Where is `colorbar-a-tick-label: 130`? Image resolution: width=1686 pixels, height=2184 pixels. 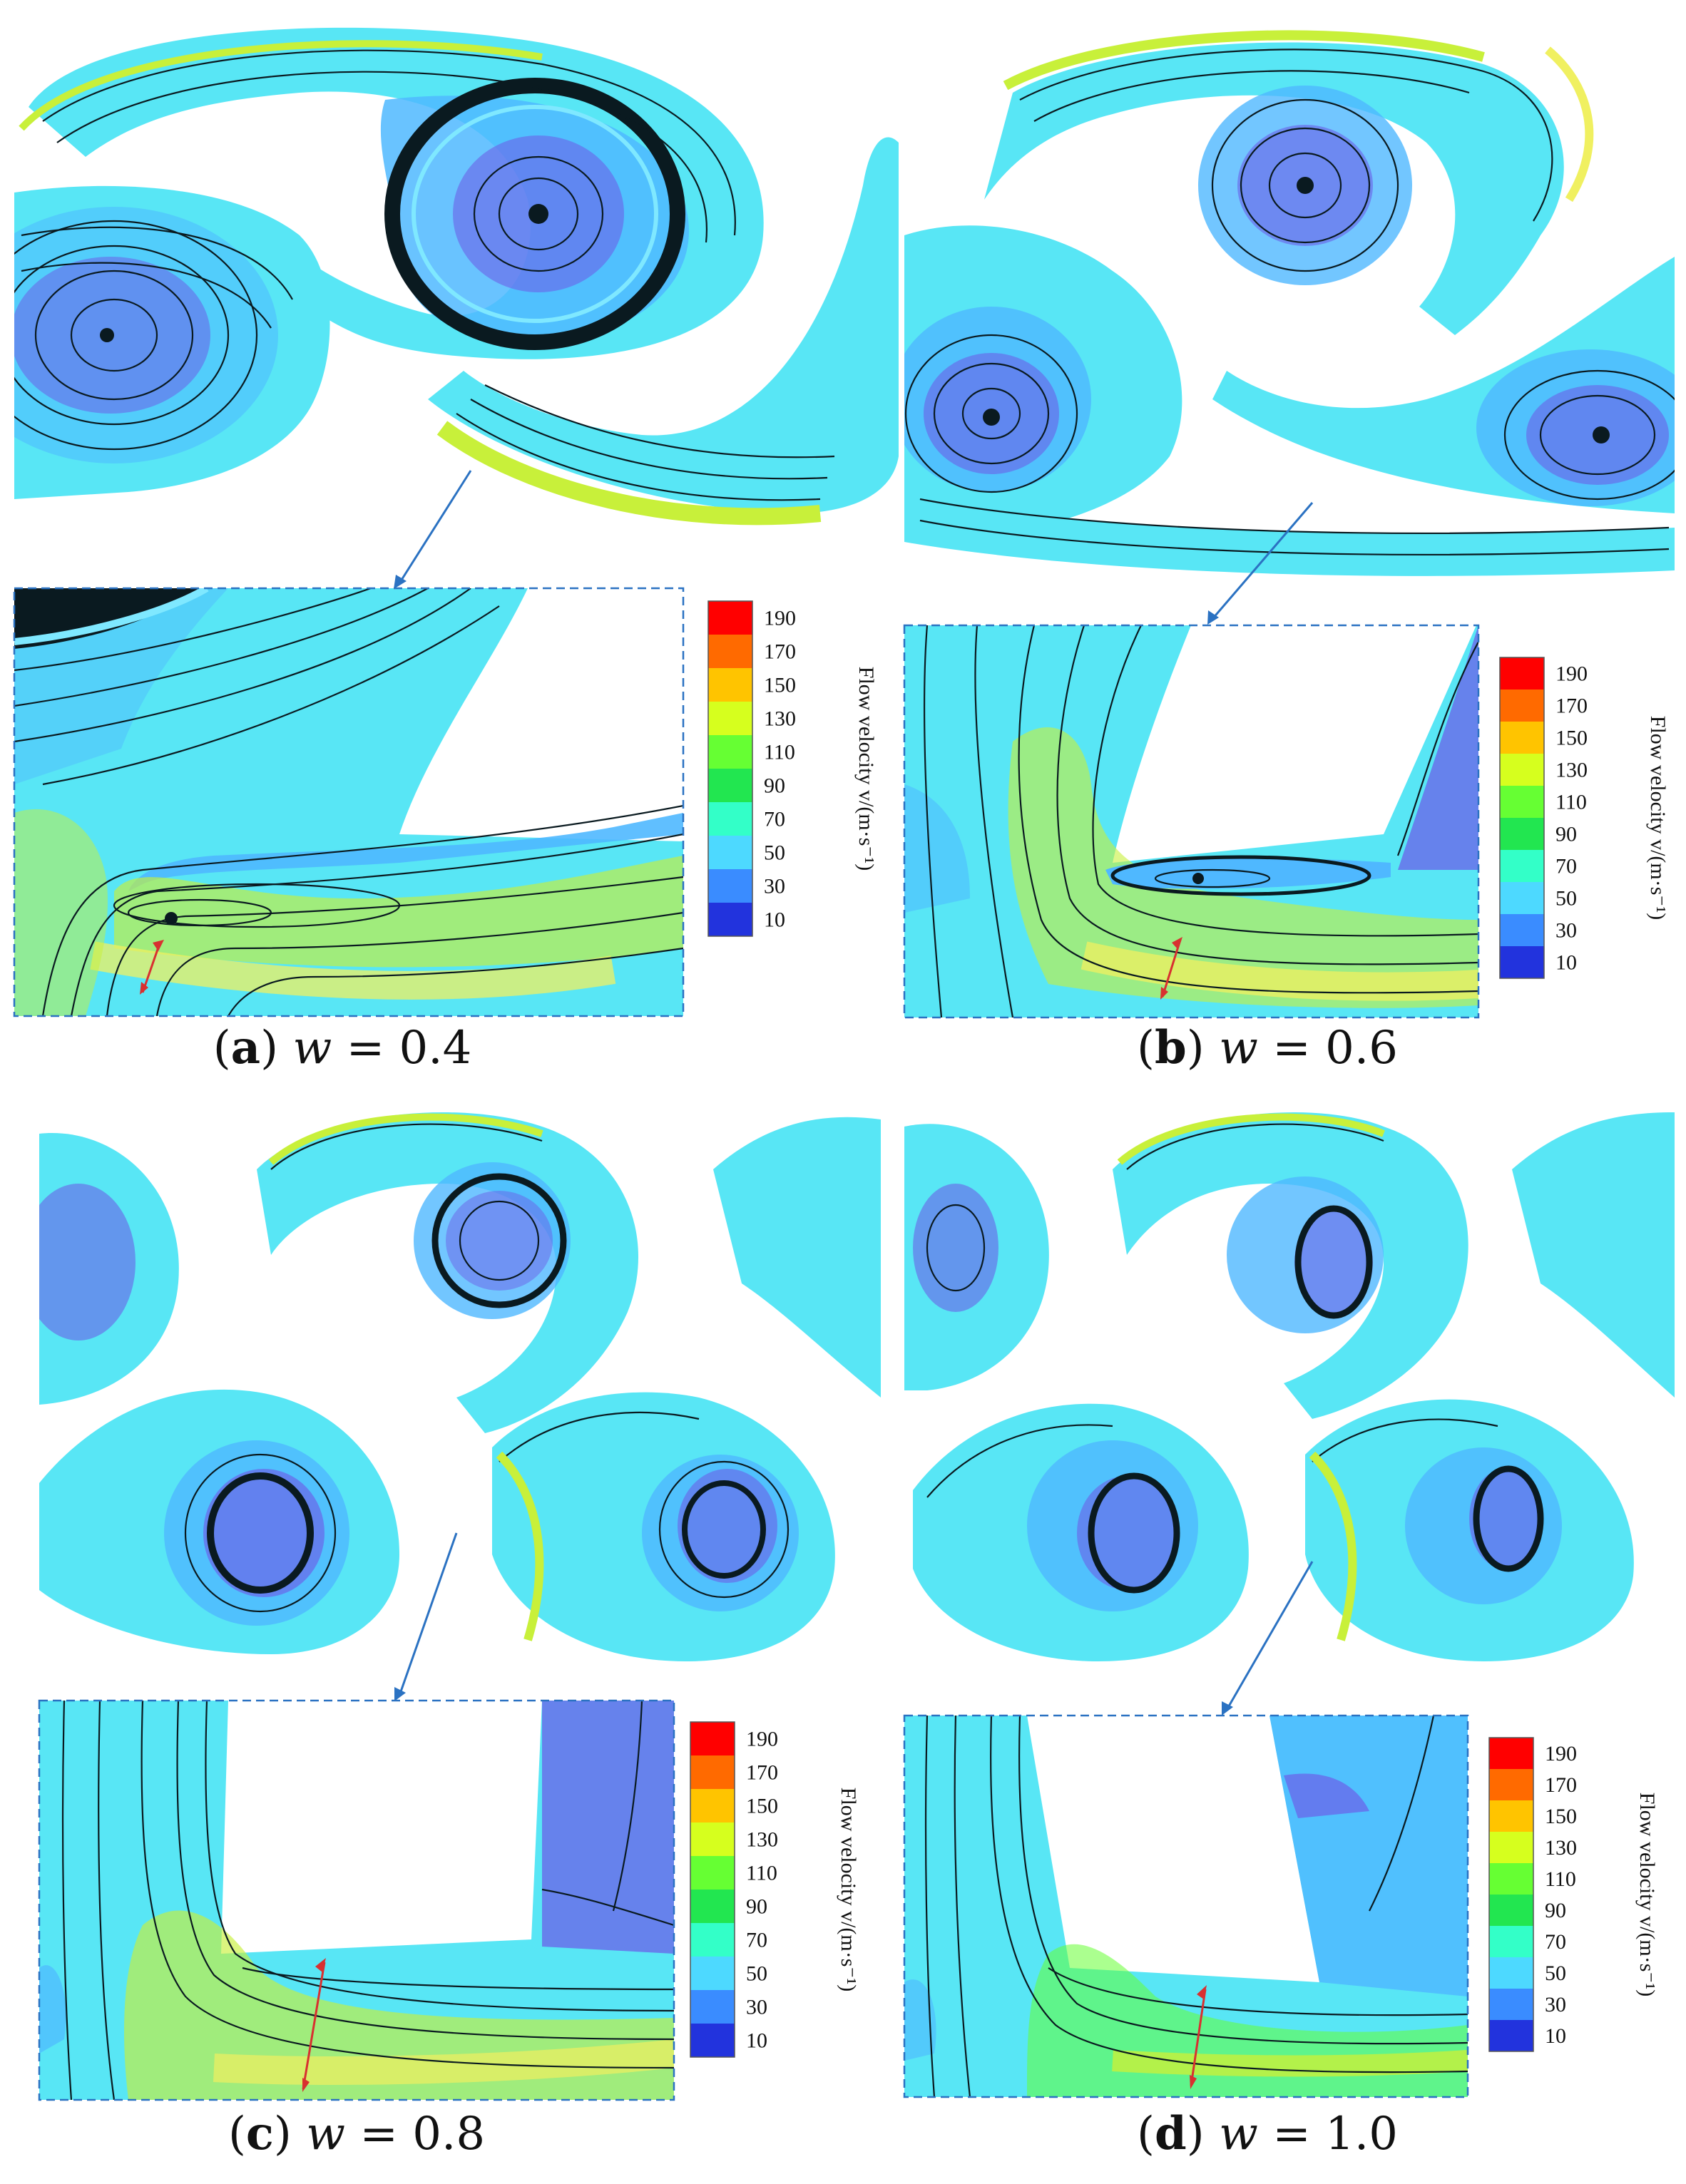
colorbar-a-tick-label: 130 is located at coordinates (780, 719).